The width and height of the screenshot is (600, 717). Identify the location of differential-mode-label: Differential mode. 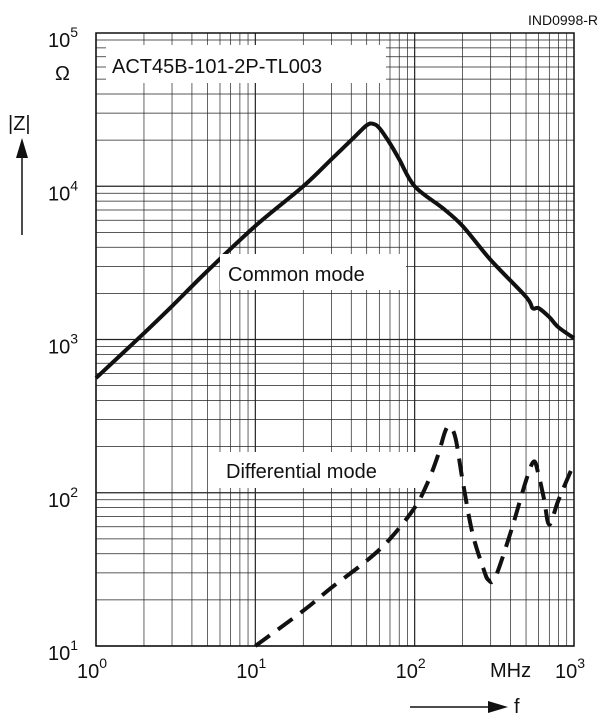
(301, 472).